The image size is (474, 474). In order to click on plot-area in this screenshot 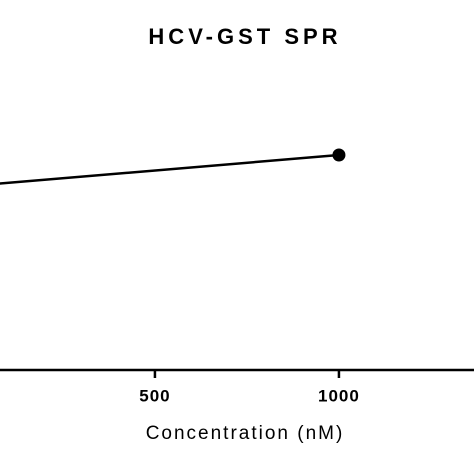, I will do `click(173, 166)`.